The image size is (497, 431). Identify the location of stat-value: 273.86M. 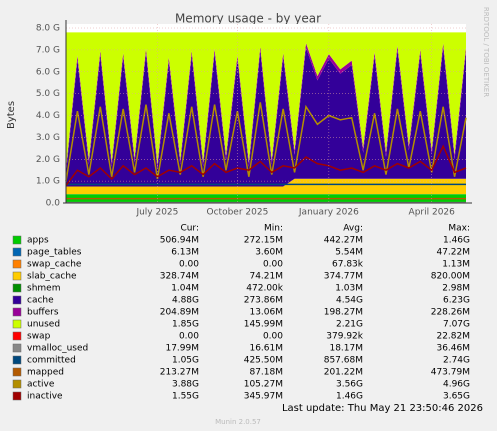
(263, 301).